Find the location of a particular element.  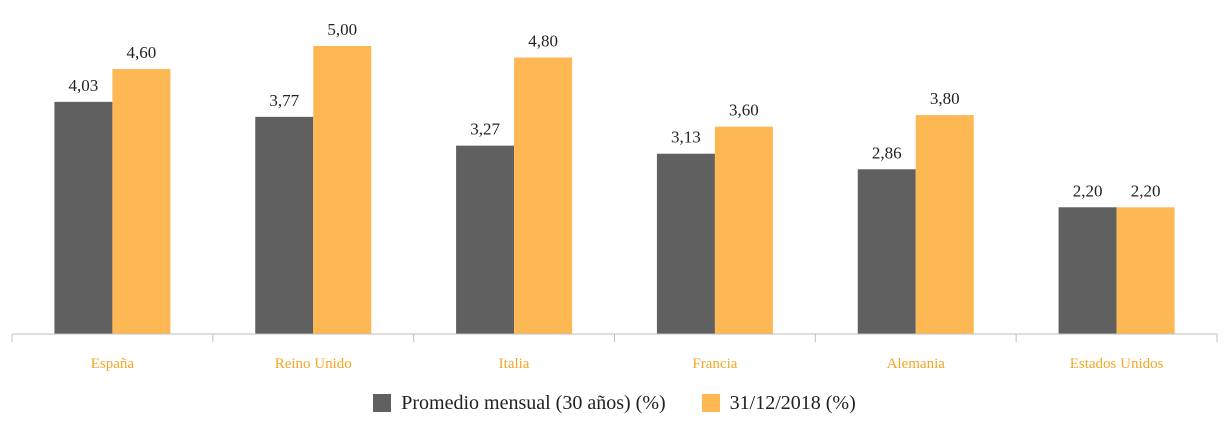

bar-promedio-italia is located at coordinates (485, 239).